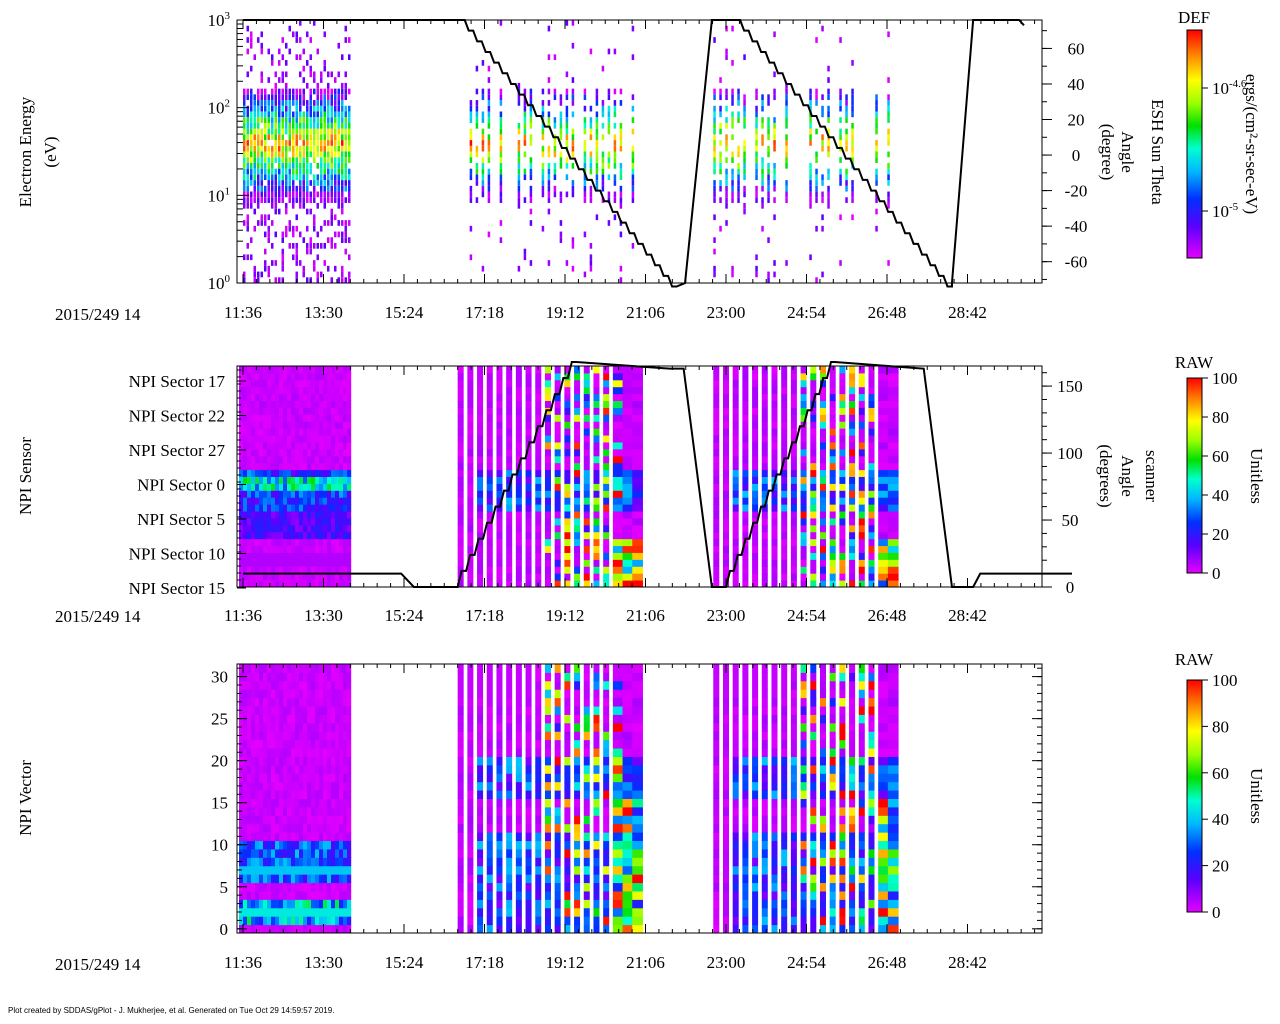  Describe the element at coordinates (1238, 84) in the screenshot. I see `colorbar-tick-exp: -4.6` at that location.